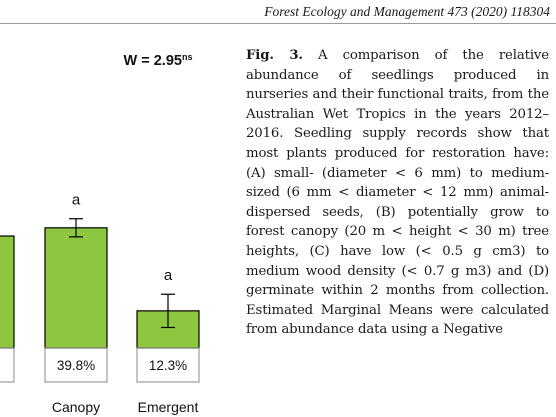  What do you see at coordinates (168, 407) in the screenshot?
I see `category-label-2: Emergent` at bounding box center [168, 407].